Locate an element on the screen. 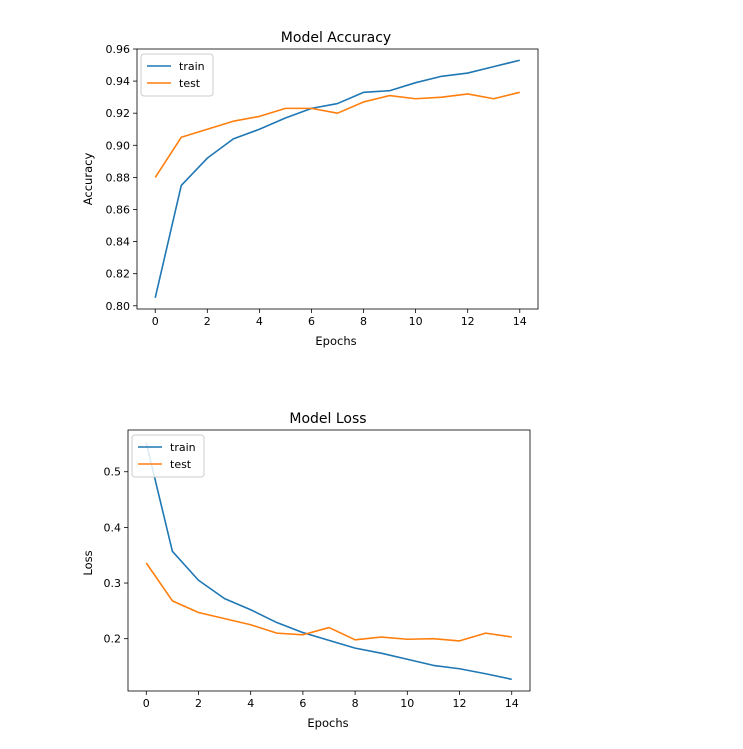 This screenshot has height=749, width=743. accuracy-y-tick-label: 0.86 is located at coordinates (118, 209).